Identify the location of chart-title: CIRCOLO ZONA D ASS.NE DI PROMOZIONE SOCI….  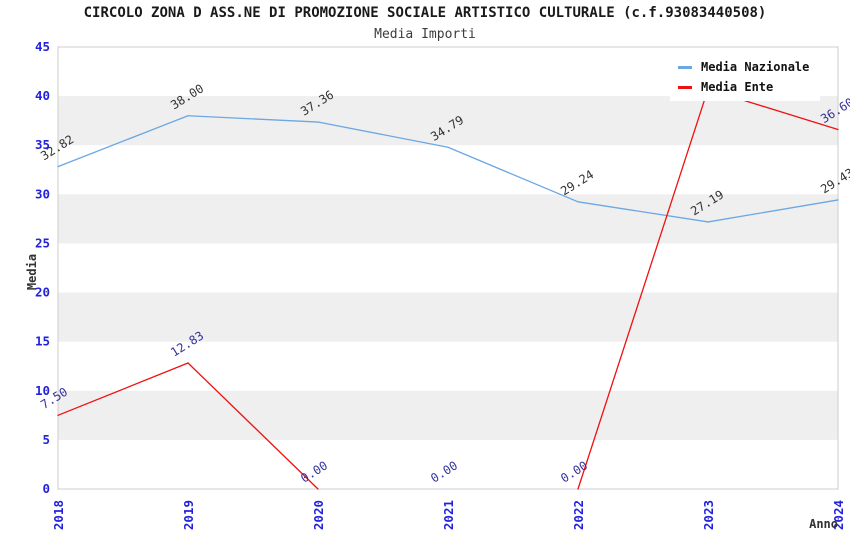
(425, 13).